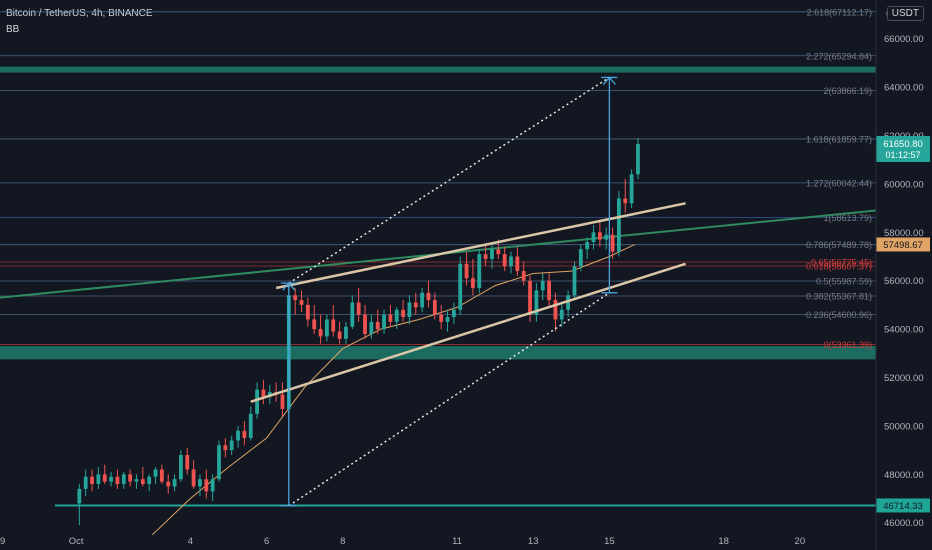 This screenshot has height=550, width=932. What do you see at coordinates (266, 541) in the screenshot?
I see `x-tick-label: 6` at bounding box center [266, 541].